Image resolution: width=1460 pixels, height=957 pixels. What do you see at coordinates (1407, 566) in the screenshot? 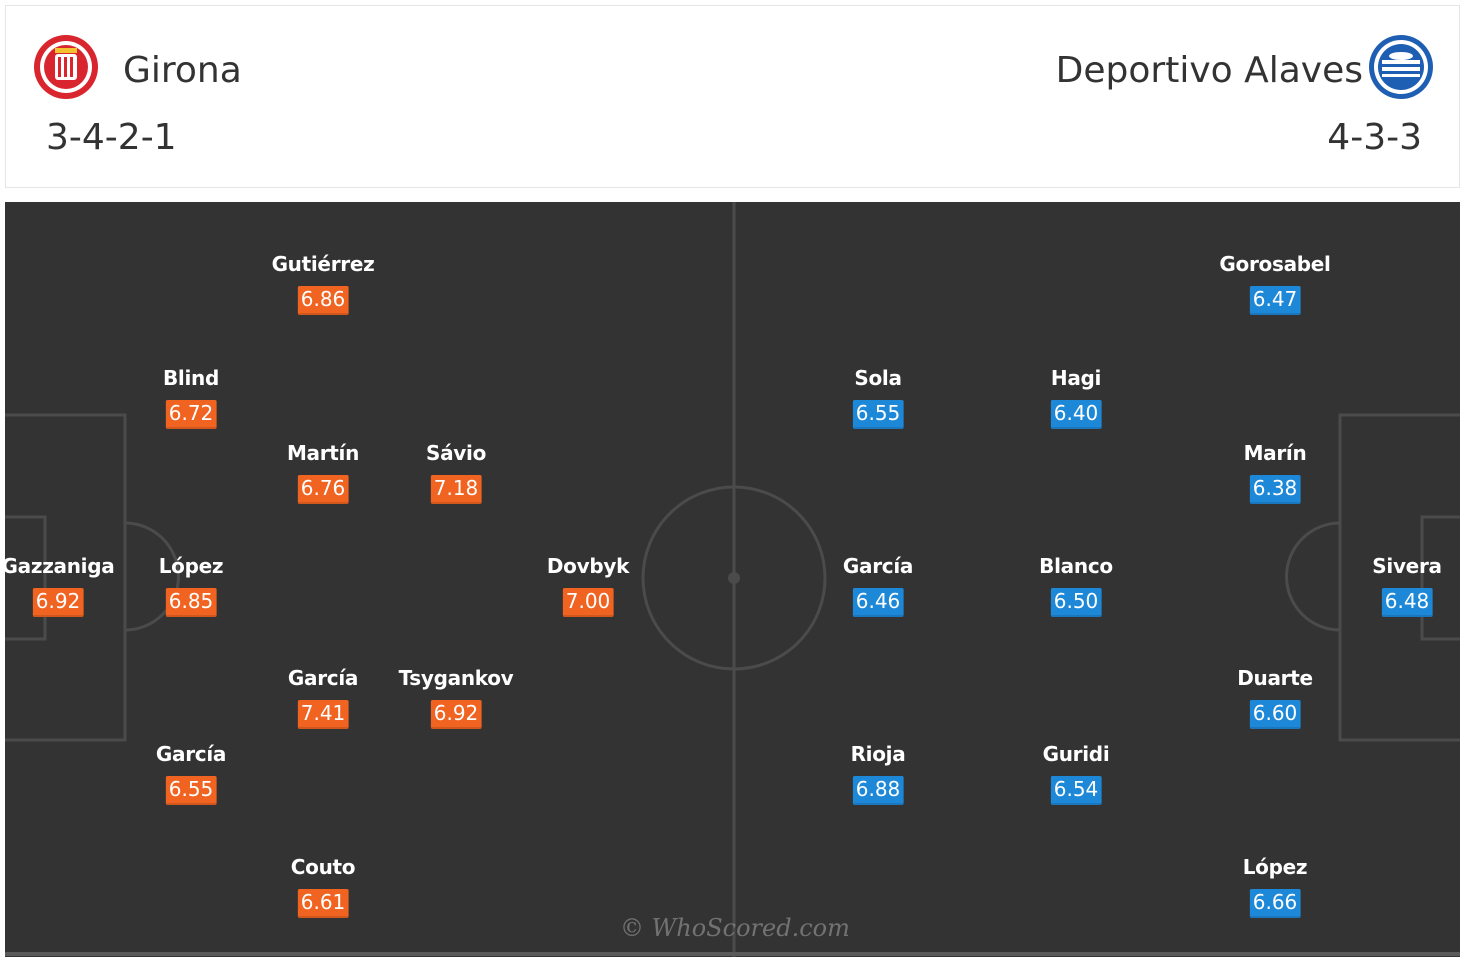
I see `player-name: Sivera` at bounding box center [1407, 566].